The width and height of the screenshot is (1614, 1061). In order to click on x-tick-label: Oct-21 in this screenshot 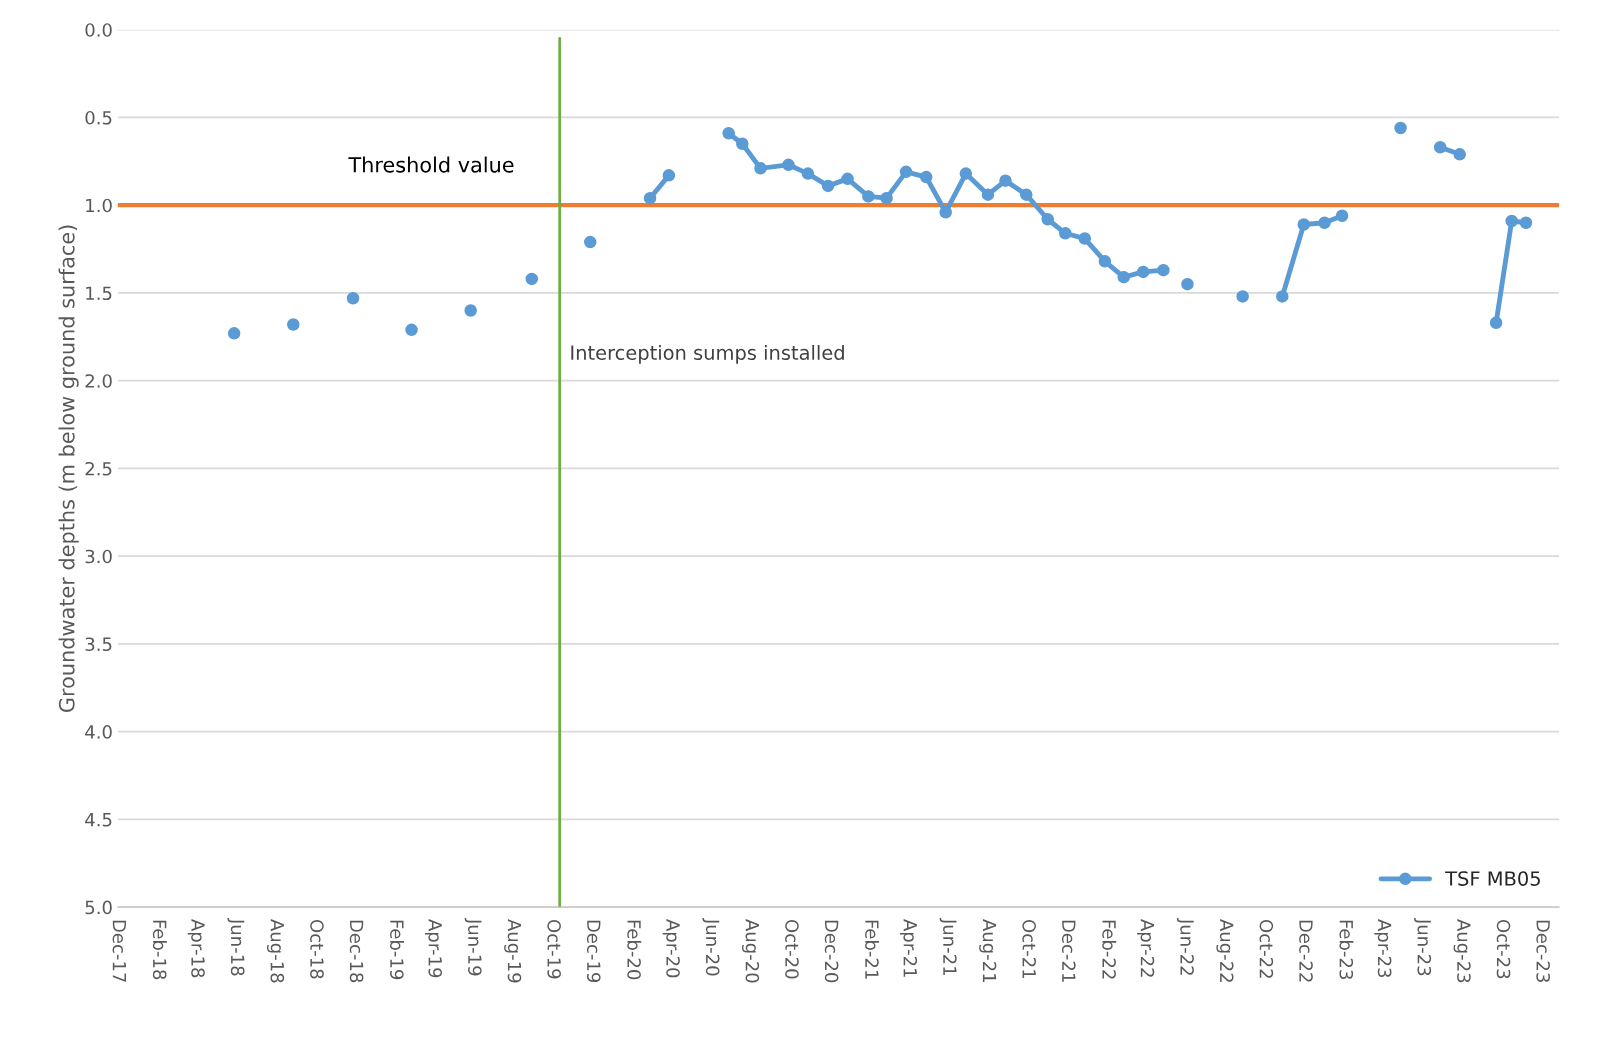, I will do `click(1029, 948)`.